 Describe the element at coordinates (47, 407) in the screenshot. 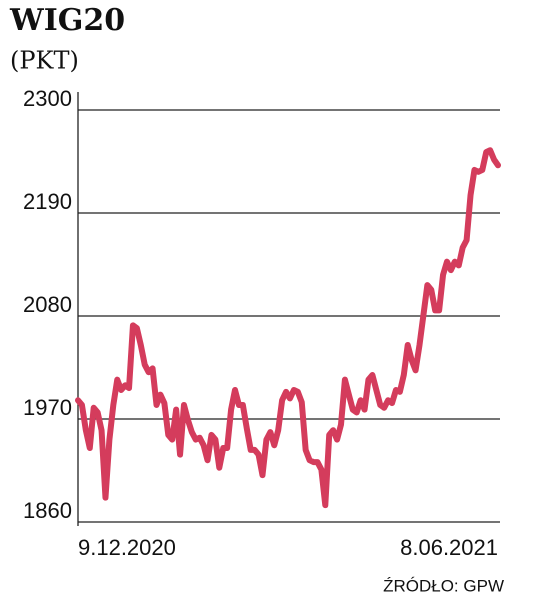

I see `y-tick-label: 1970` at that location.